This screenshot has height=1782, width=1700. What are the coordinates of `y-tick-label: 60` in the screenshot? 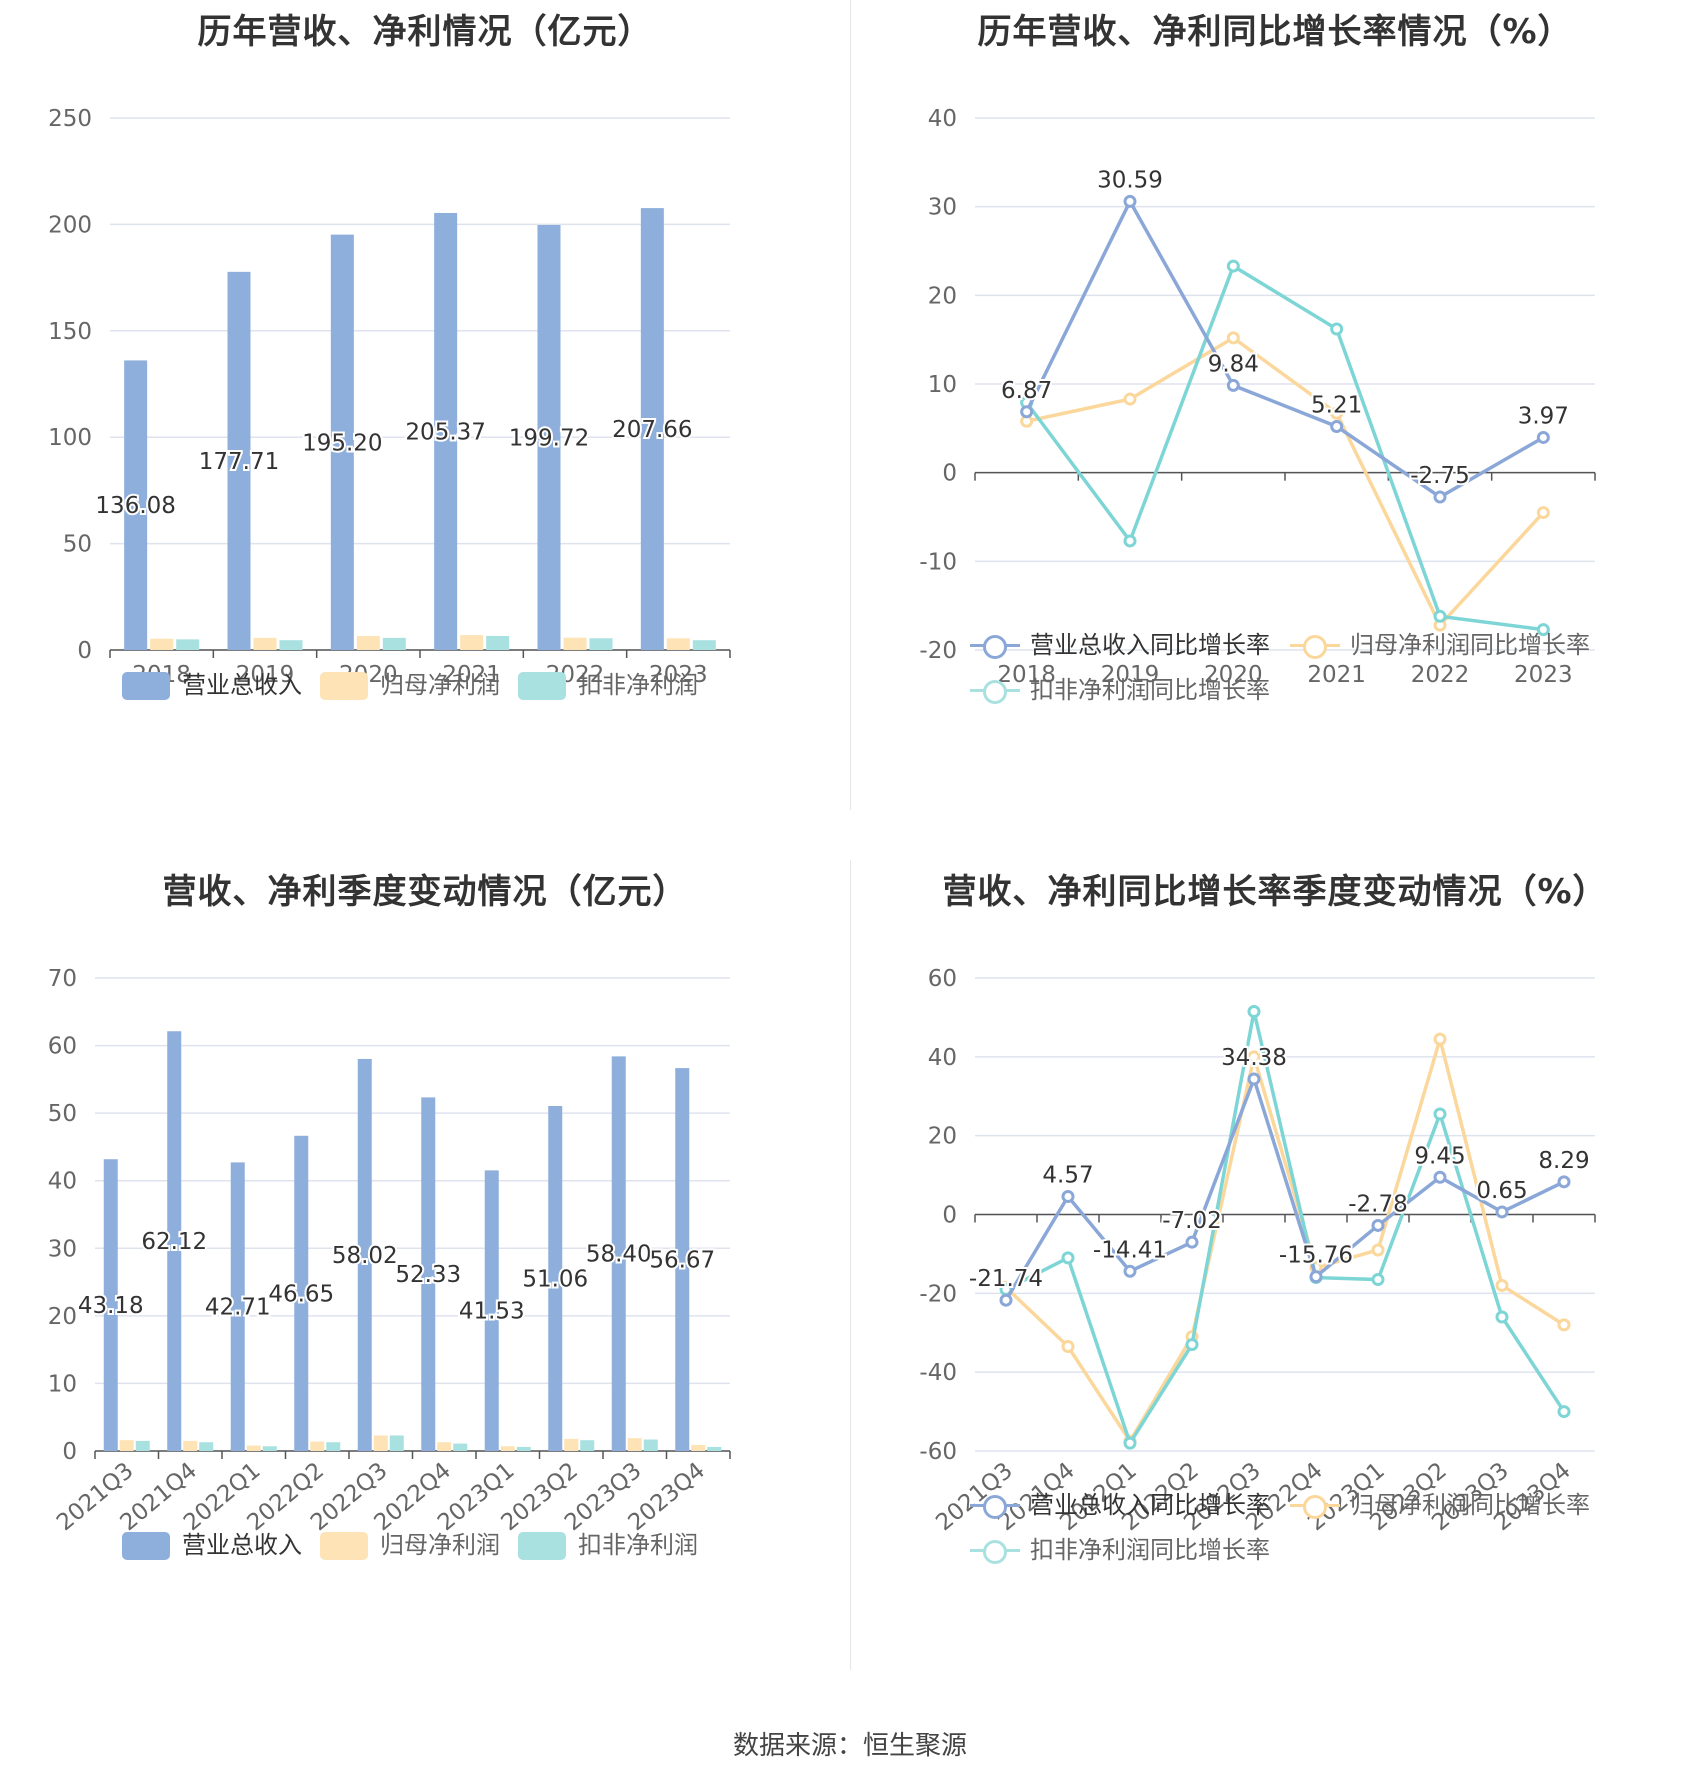 It's located at (942, 979).